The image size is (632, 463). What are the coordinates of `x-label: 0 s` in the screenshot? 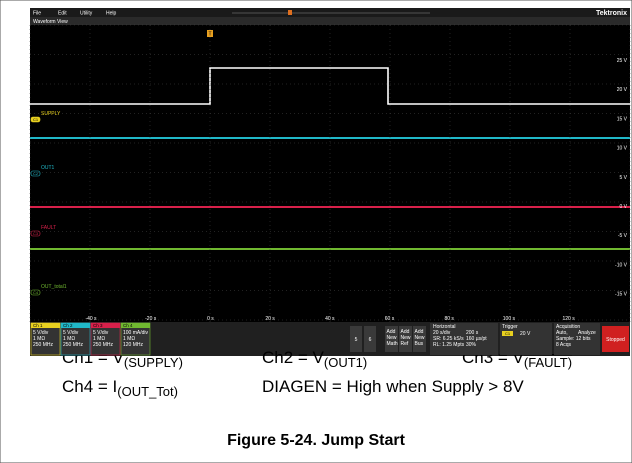 It's located at (210, 319).